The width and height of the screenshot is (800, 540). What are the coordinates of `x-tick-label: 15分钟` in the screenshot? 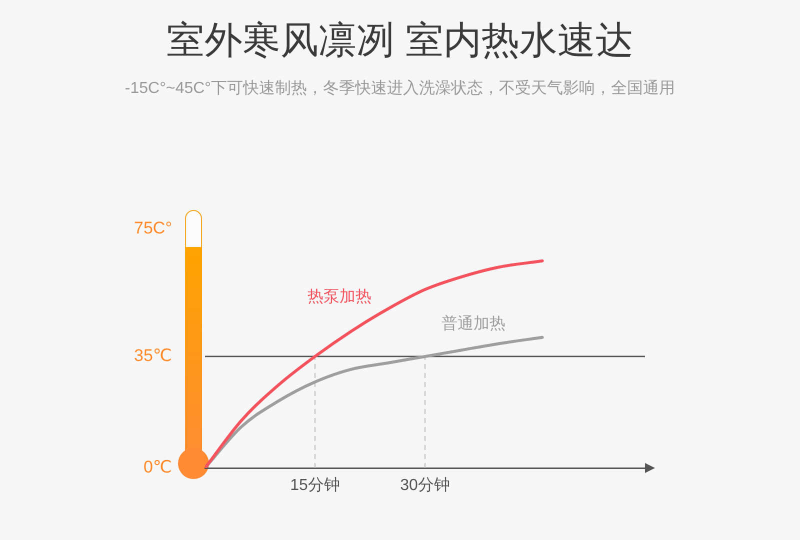 It's located at (315, 485).